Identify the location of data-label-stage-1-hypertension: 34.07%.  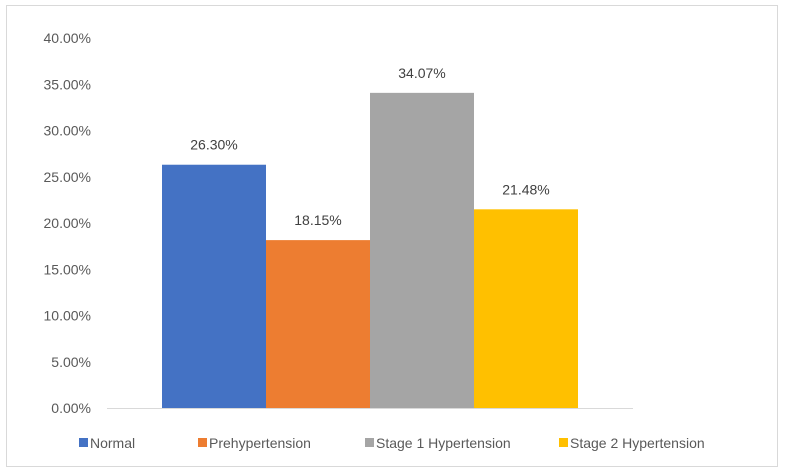
(421, 73).